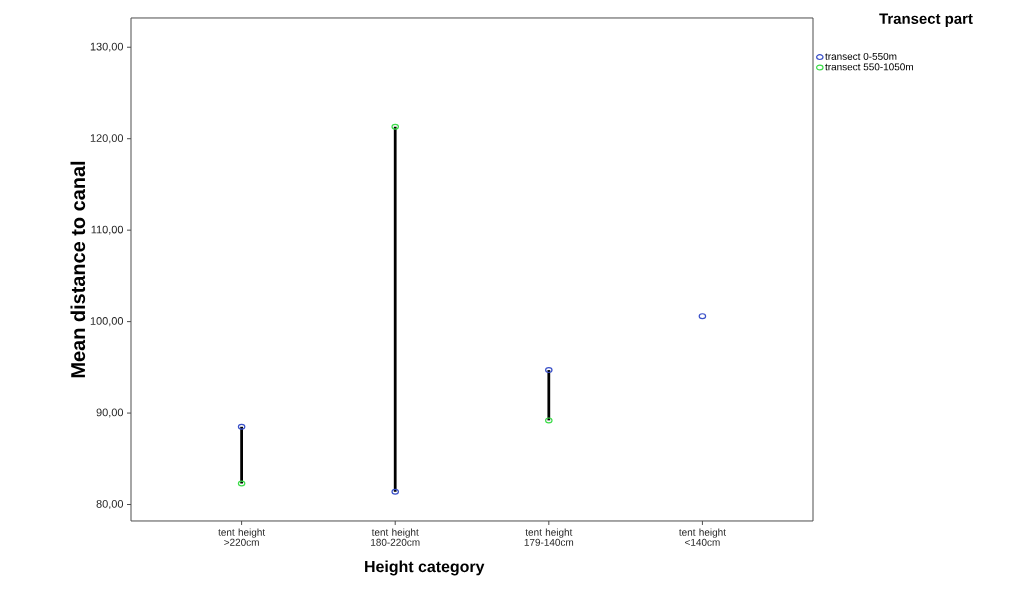 This screenshot has height=605, width=1012. Describe the element at coordinates (549, 537) in the screenshot. I see `x-tick-label: tent height 179-140cm` at that location.